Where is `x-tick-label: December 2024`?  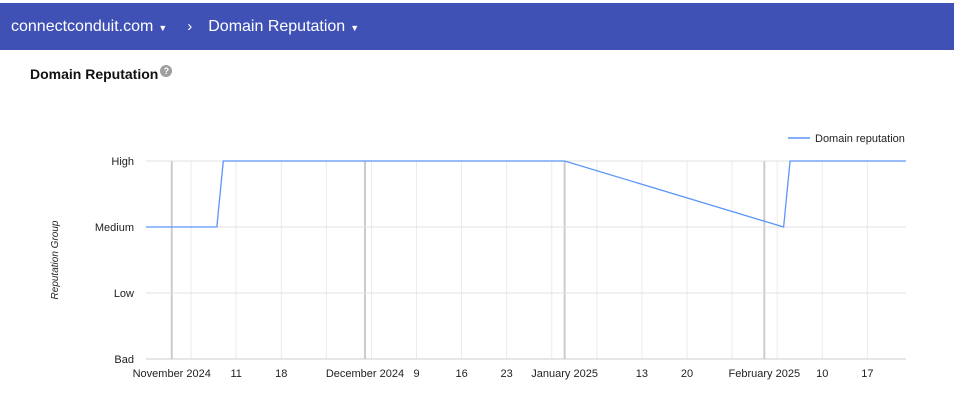 x-tick-label: December 2024 is located at coordinates (365, 374).